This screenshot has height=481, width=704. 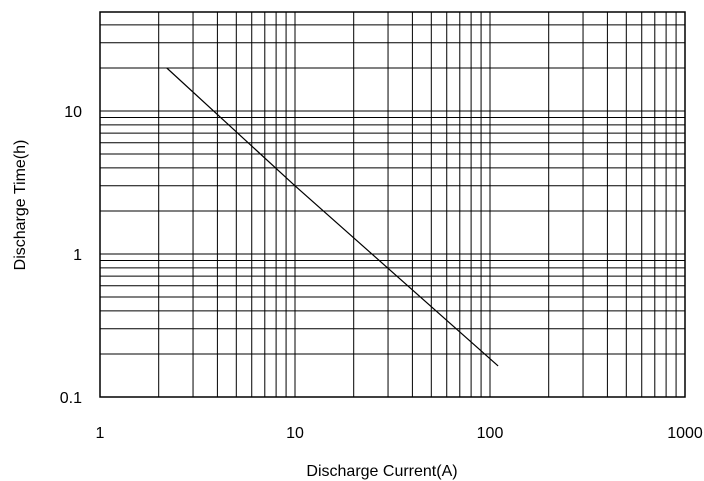 What do you see at coordinates (20, 205) in the screenshot?
I see `y-axis-title: Discharge Time(h)` at bounding box center [20, 205].